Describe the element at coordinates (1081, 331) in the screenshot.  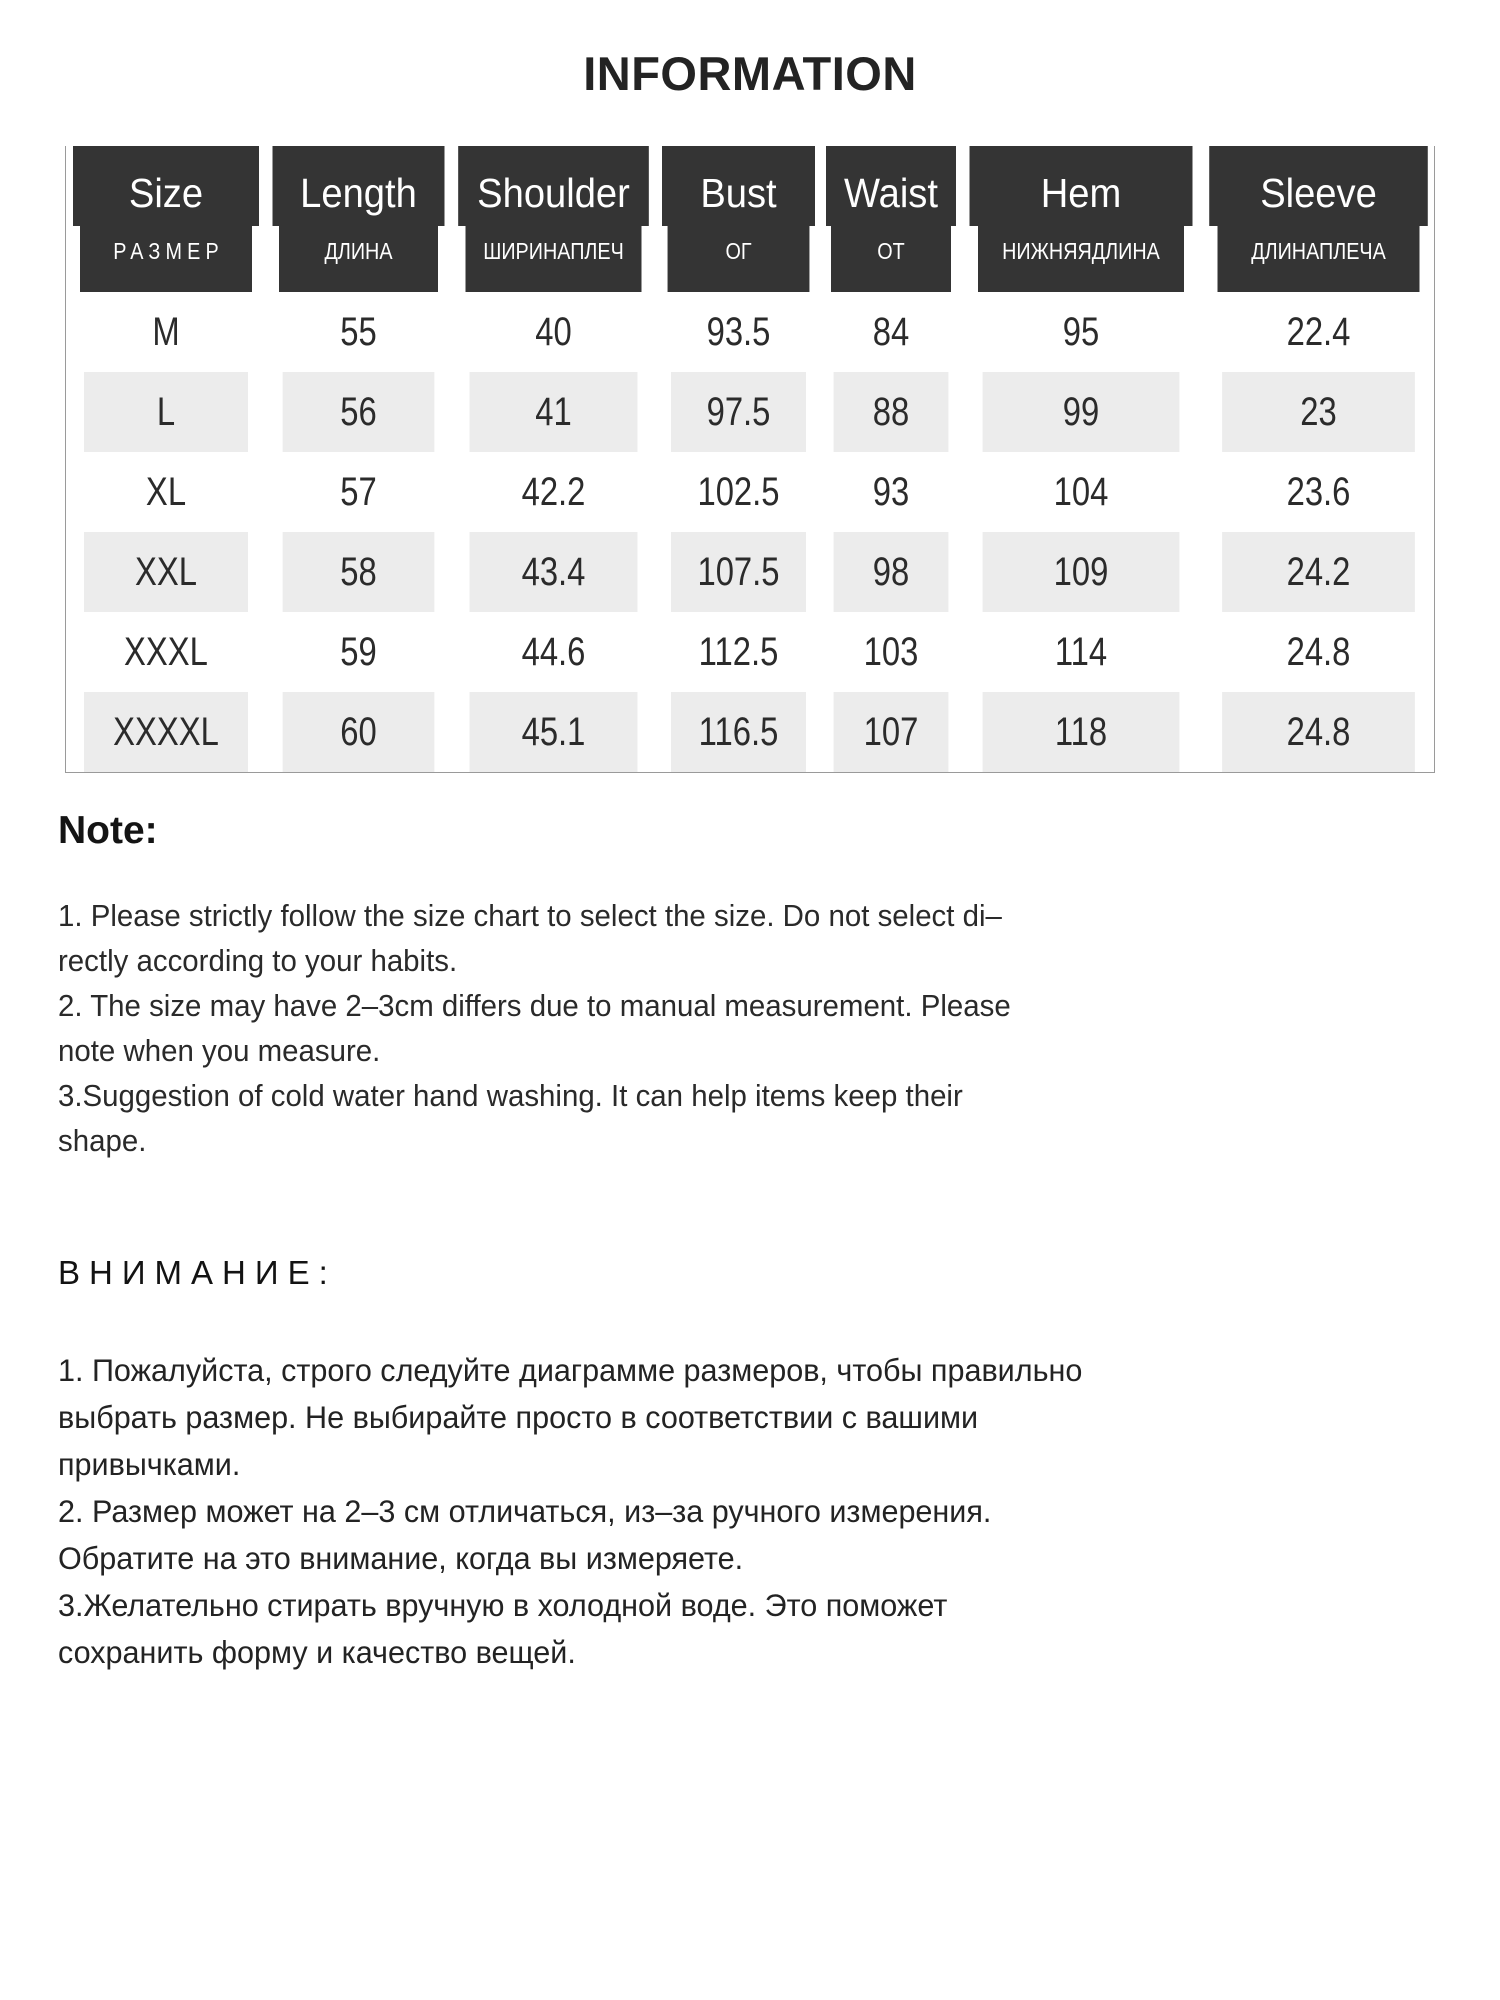
I see `cell-hem: 95` at that location.